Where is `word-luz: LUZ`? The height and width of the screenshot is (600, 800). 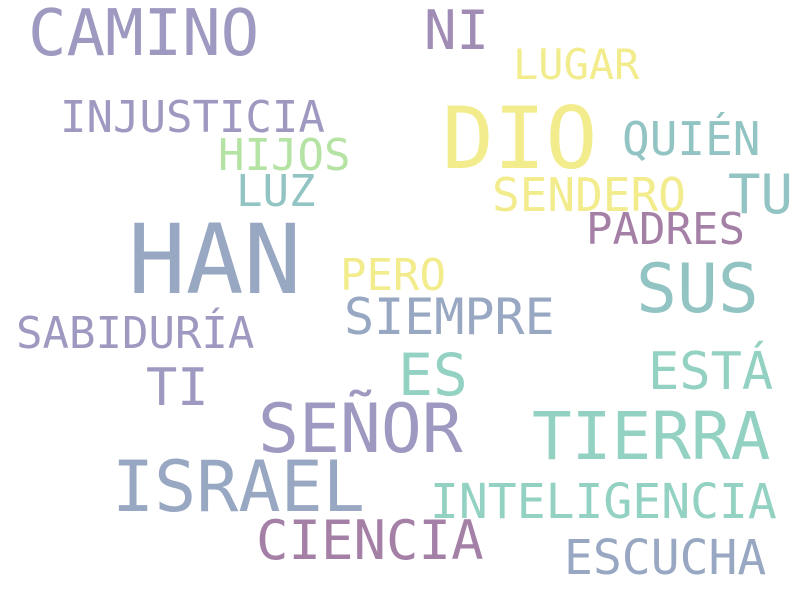 word-luz: LUZ is located at coordinates (276, 191).